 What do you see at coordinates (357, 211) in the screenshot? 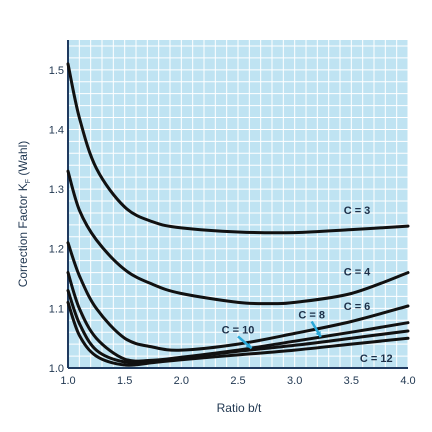
I see `series-label-c-3: C = 3` at bounding box center [357, 211].